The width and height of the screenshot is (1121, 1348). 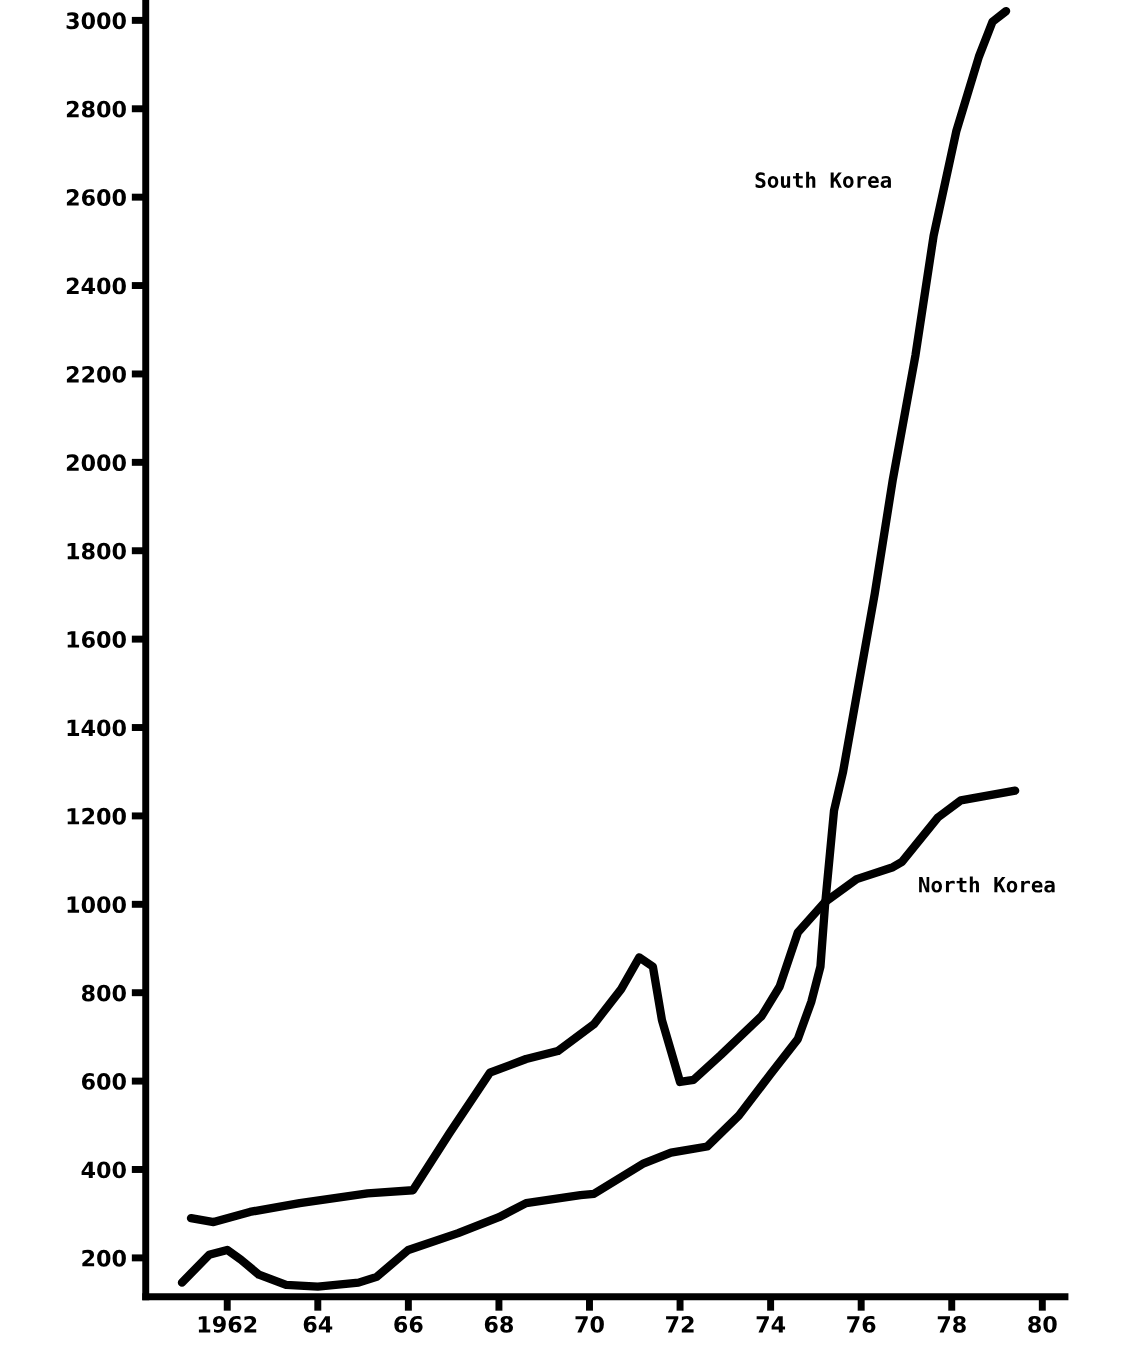 I want to click on x-tick-label: 78, so click(x=951, y=1324).